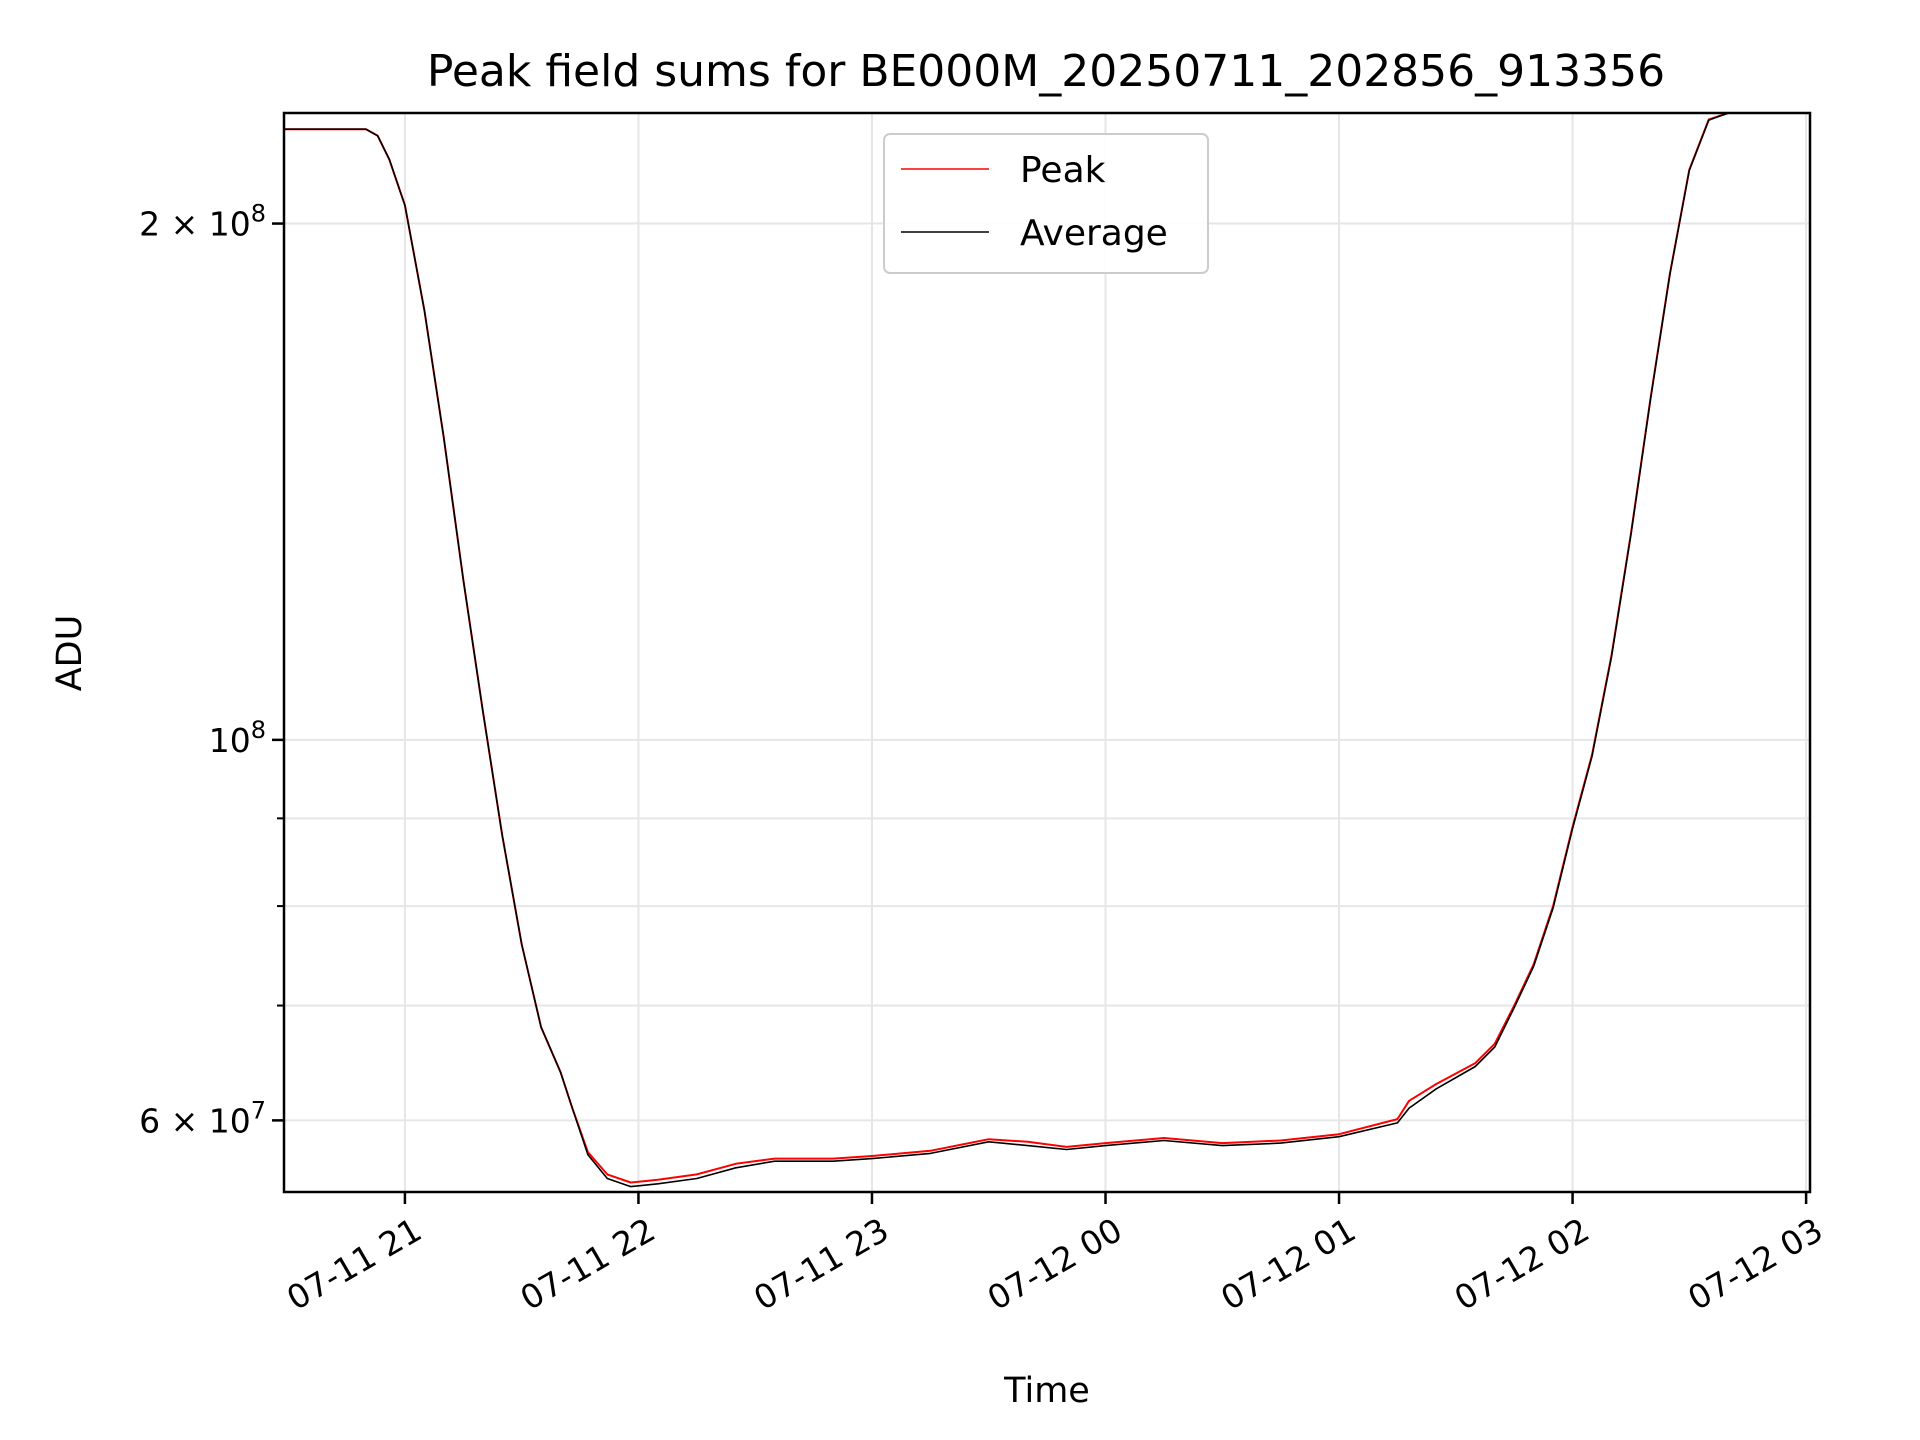 Image resolution: width=1920 pixels, height=1440 pixels. Describe the element at coordinates (1063, 170) in the screenshot. I see `legend-peak-label: Peak` at that location.